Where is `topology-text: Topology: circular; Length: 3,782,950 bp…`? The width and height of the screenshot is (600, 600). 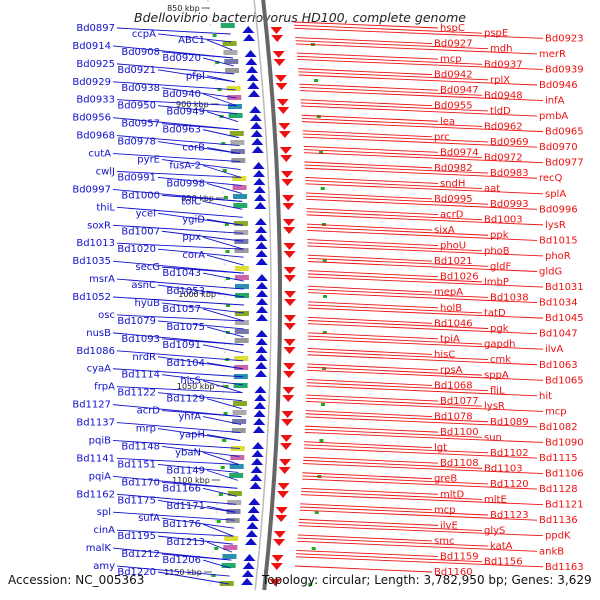 topology-text: Topology: circular; Length: 3,782,950 bp… is located at coordinates (427, 580).